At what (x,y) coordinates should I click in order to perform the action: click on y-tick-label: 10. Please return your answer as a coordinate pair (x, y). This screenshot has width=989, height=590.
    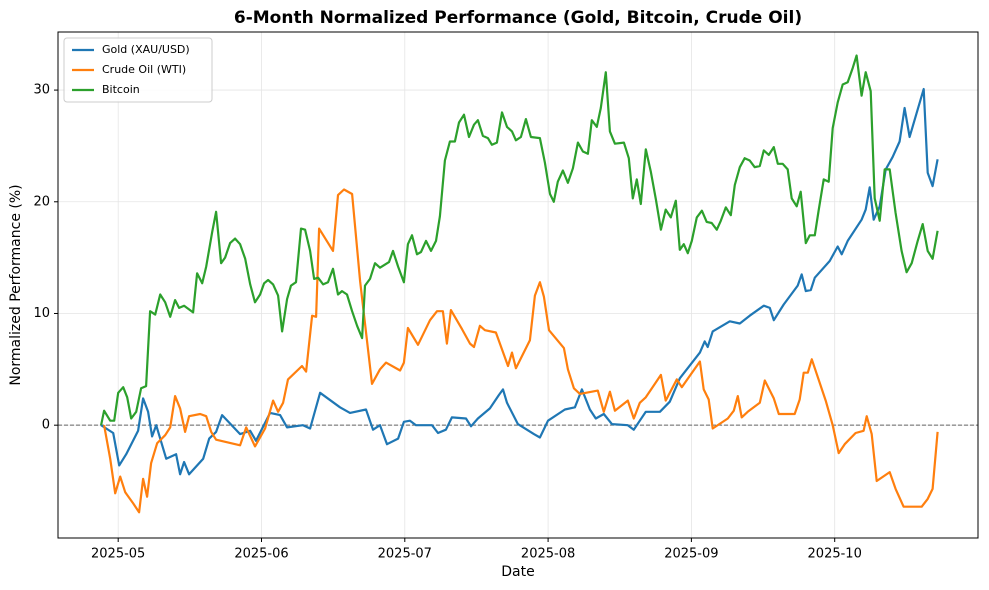
    Looking at the image, I should click on (41, 313).